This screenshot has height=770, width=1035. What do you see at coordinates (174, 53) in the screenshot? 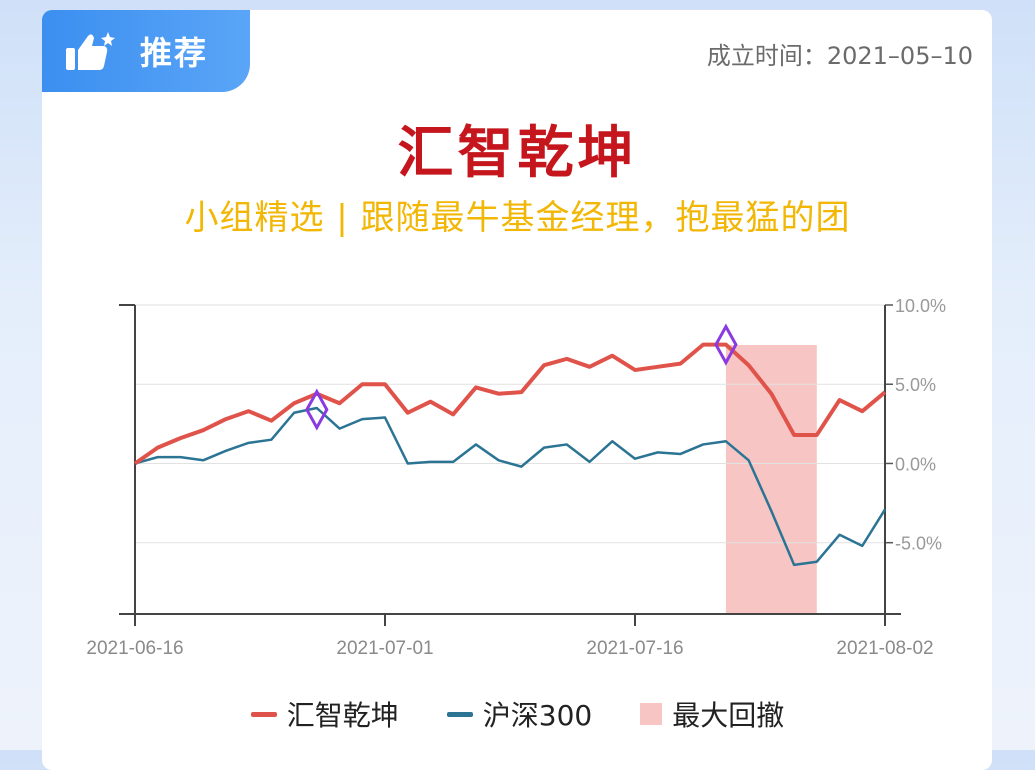
I see `badge-label: 推荐` at bounding box center [174, 53].